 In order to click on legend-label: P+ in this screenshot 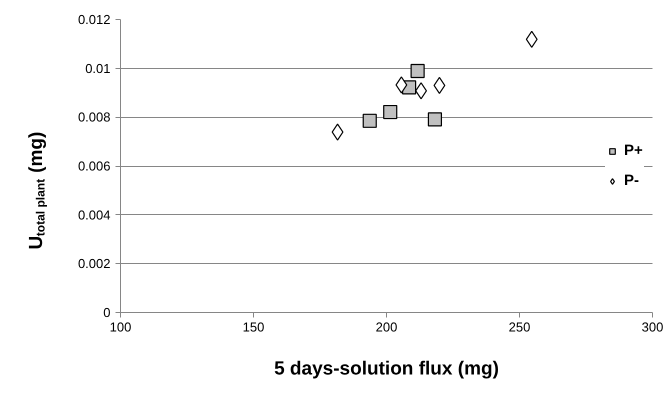, I will do `click(634, 150)`.